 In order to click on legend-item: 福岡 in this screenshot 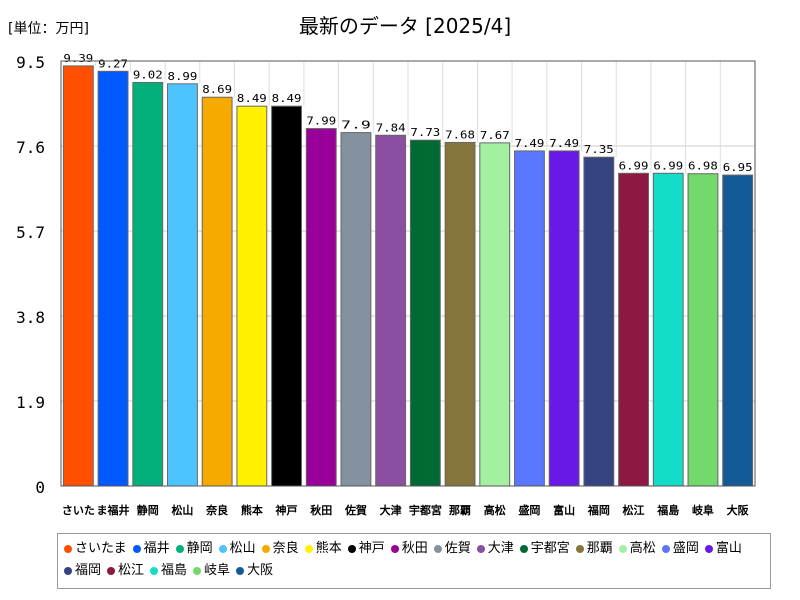, I will do `click(82, 571)`.